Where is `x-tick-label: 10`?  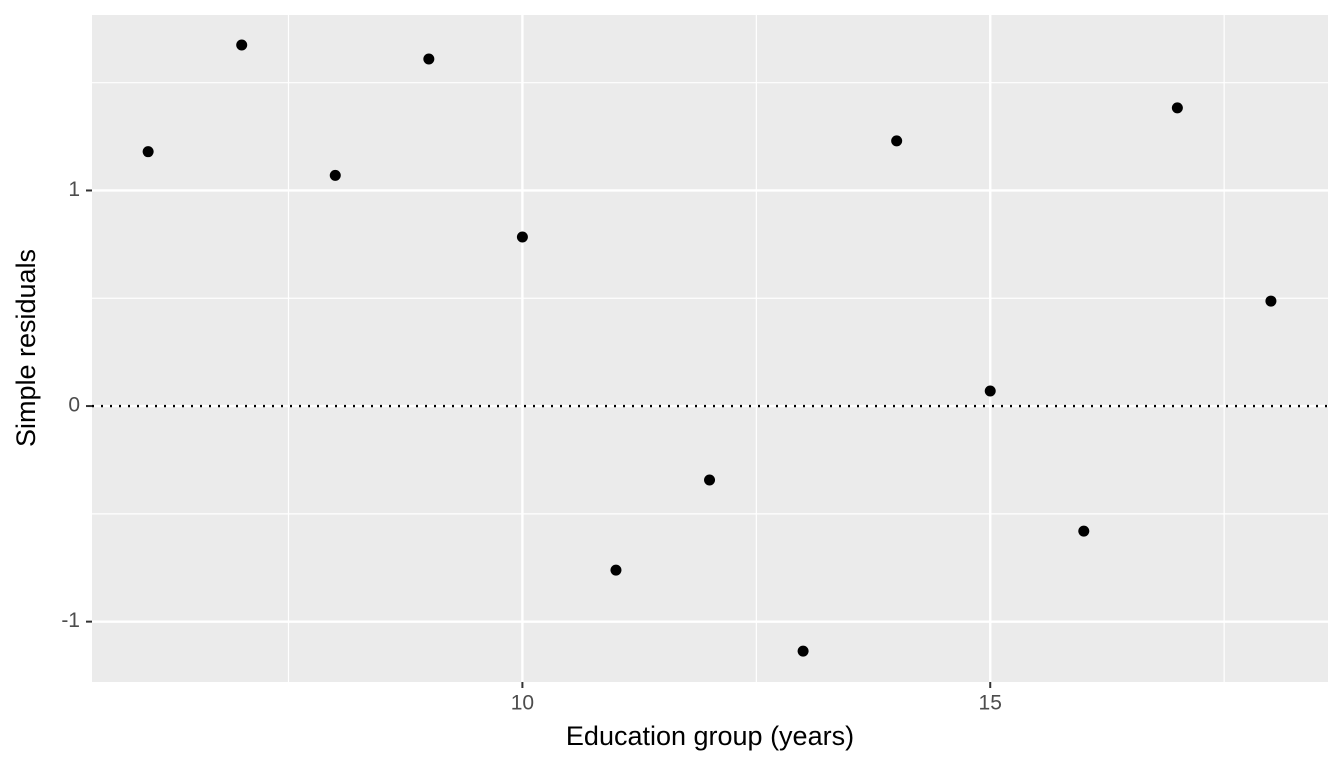
x-tick-label: 10 is located at coordinates (522, 703).